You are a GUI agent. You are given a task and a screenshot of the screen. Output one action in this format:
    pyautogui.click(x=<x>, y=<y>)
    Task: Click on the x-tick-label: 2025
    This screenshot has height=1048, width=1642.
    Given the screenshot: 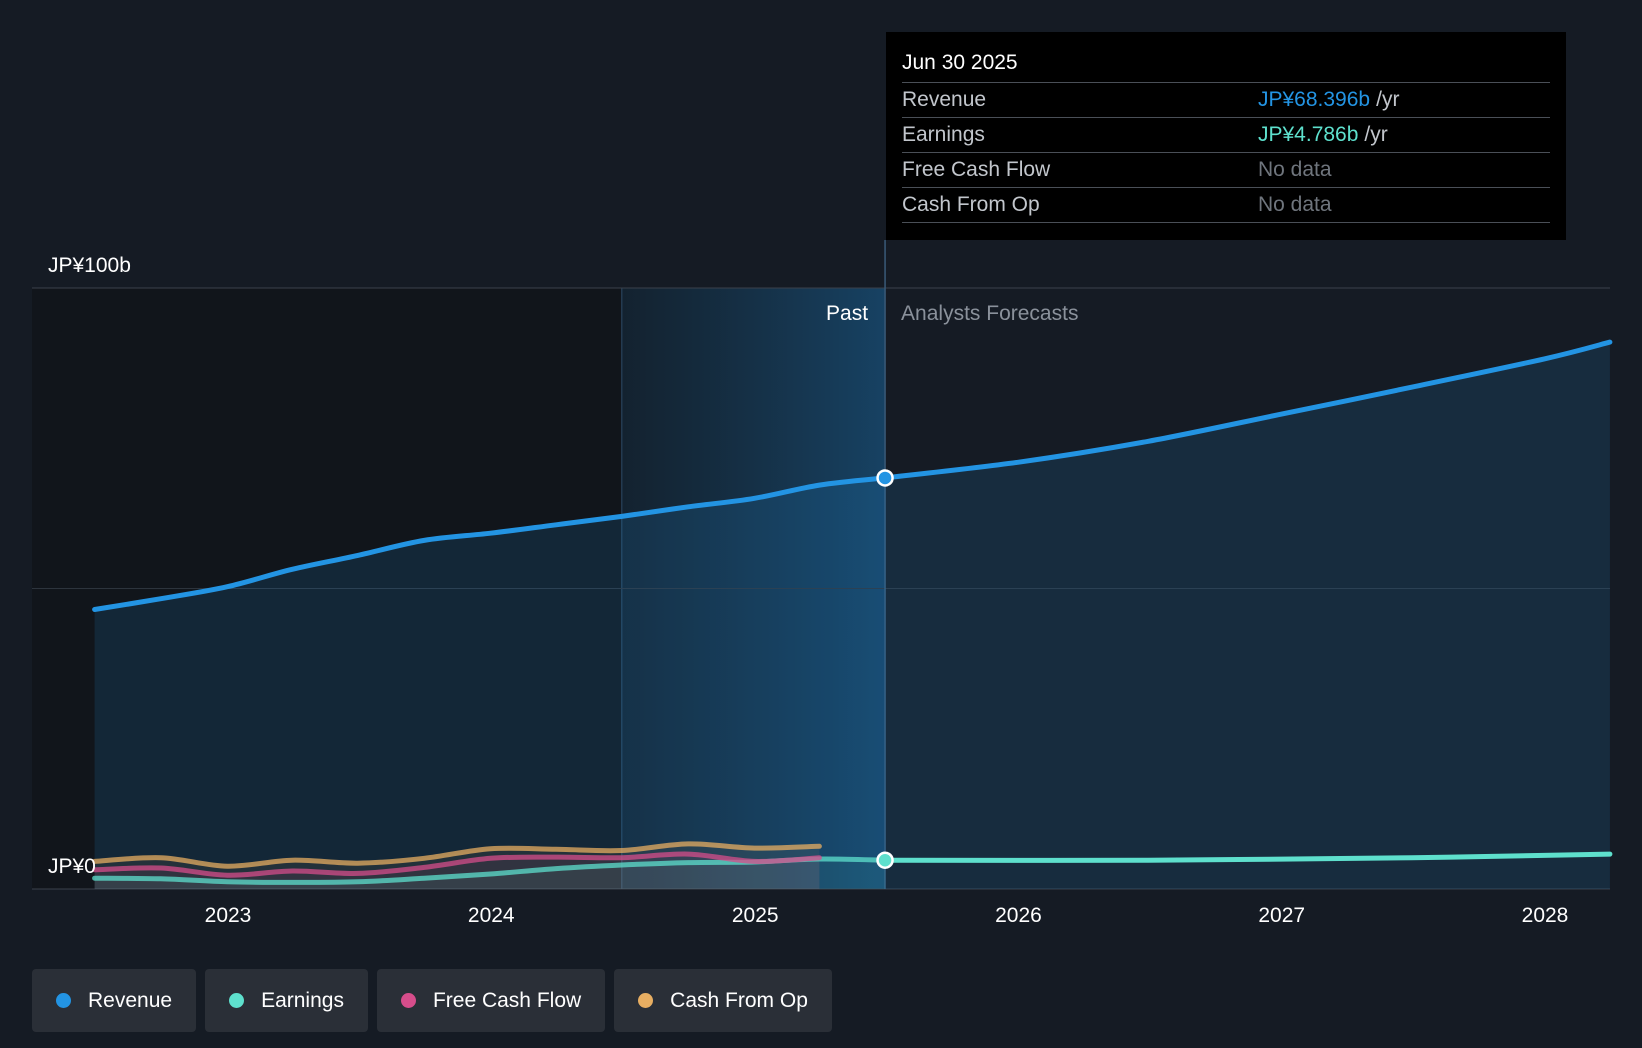 What is the action you would take?
    pyautogui.click(x=755, y=915)
    